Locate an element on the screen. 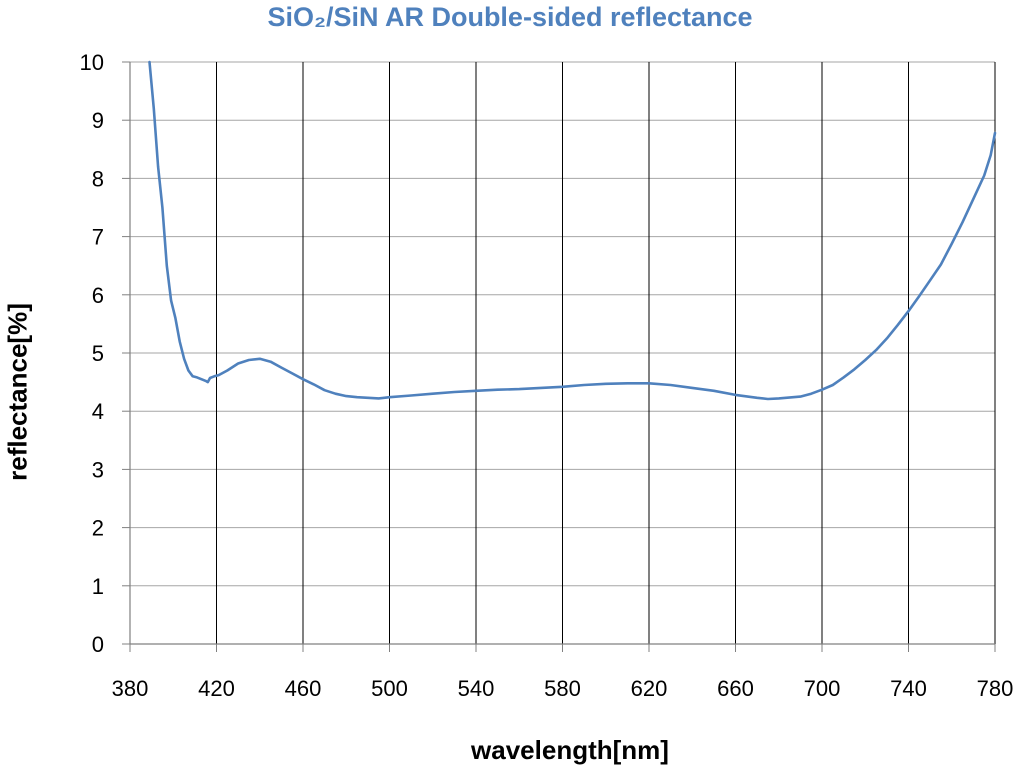 Image resolution: width=1020 pixels, height=770 pixels. chart-title: SiO₂/SiN AR Double-sided reflectance is located at coordinates (510, 17).